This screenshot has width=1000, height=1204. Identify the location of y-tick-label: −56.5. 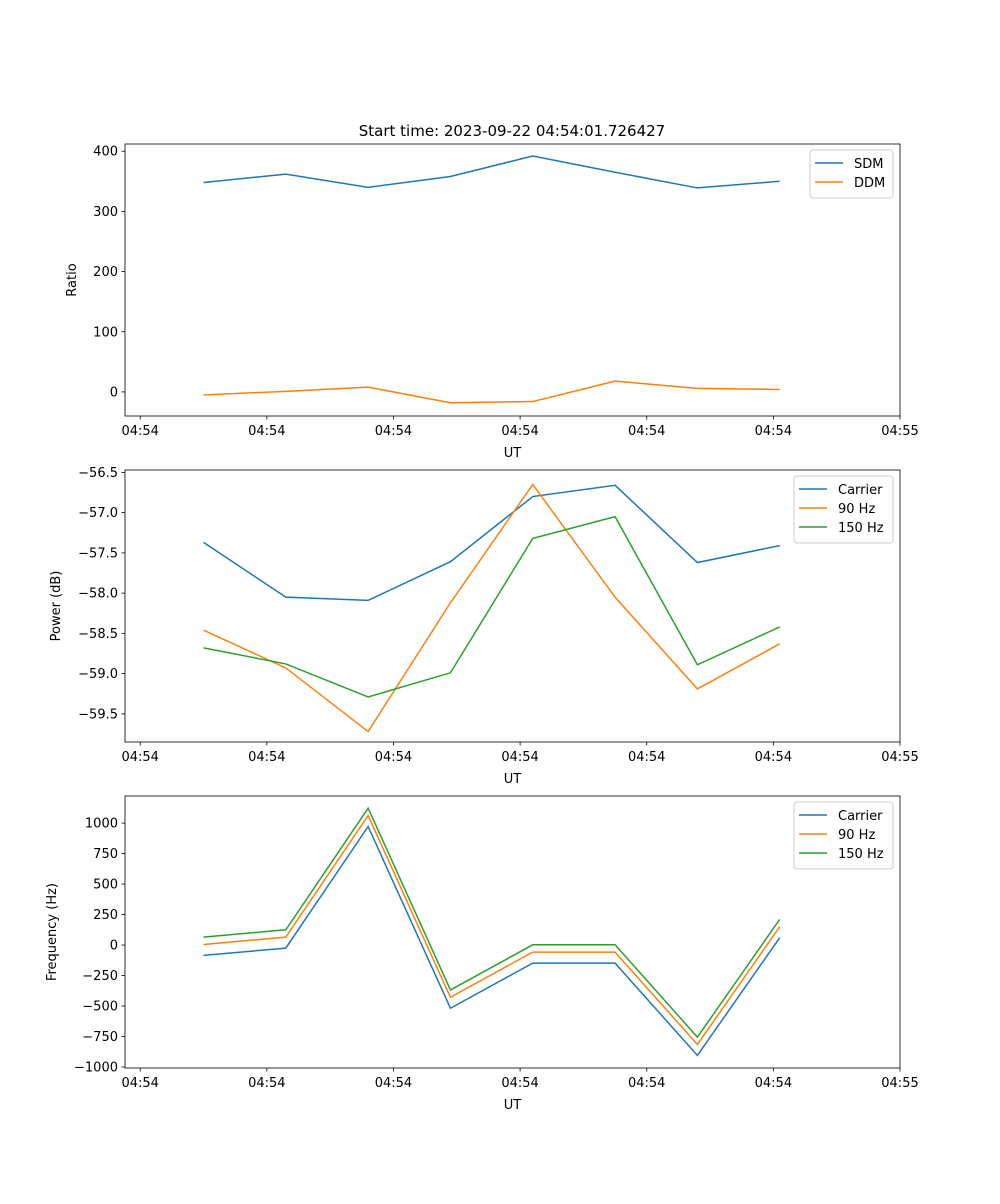
(98, 473).